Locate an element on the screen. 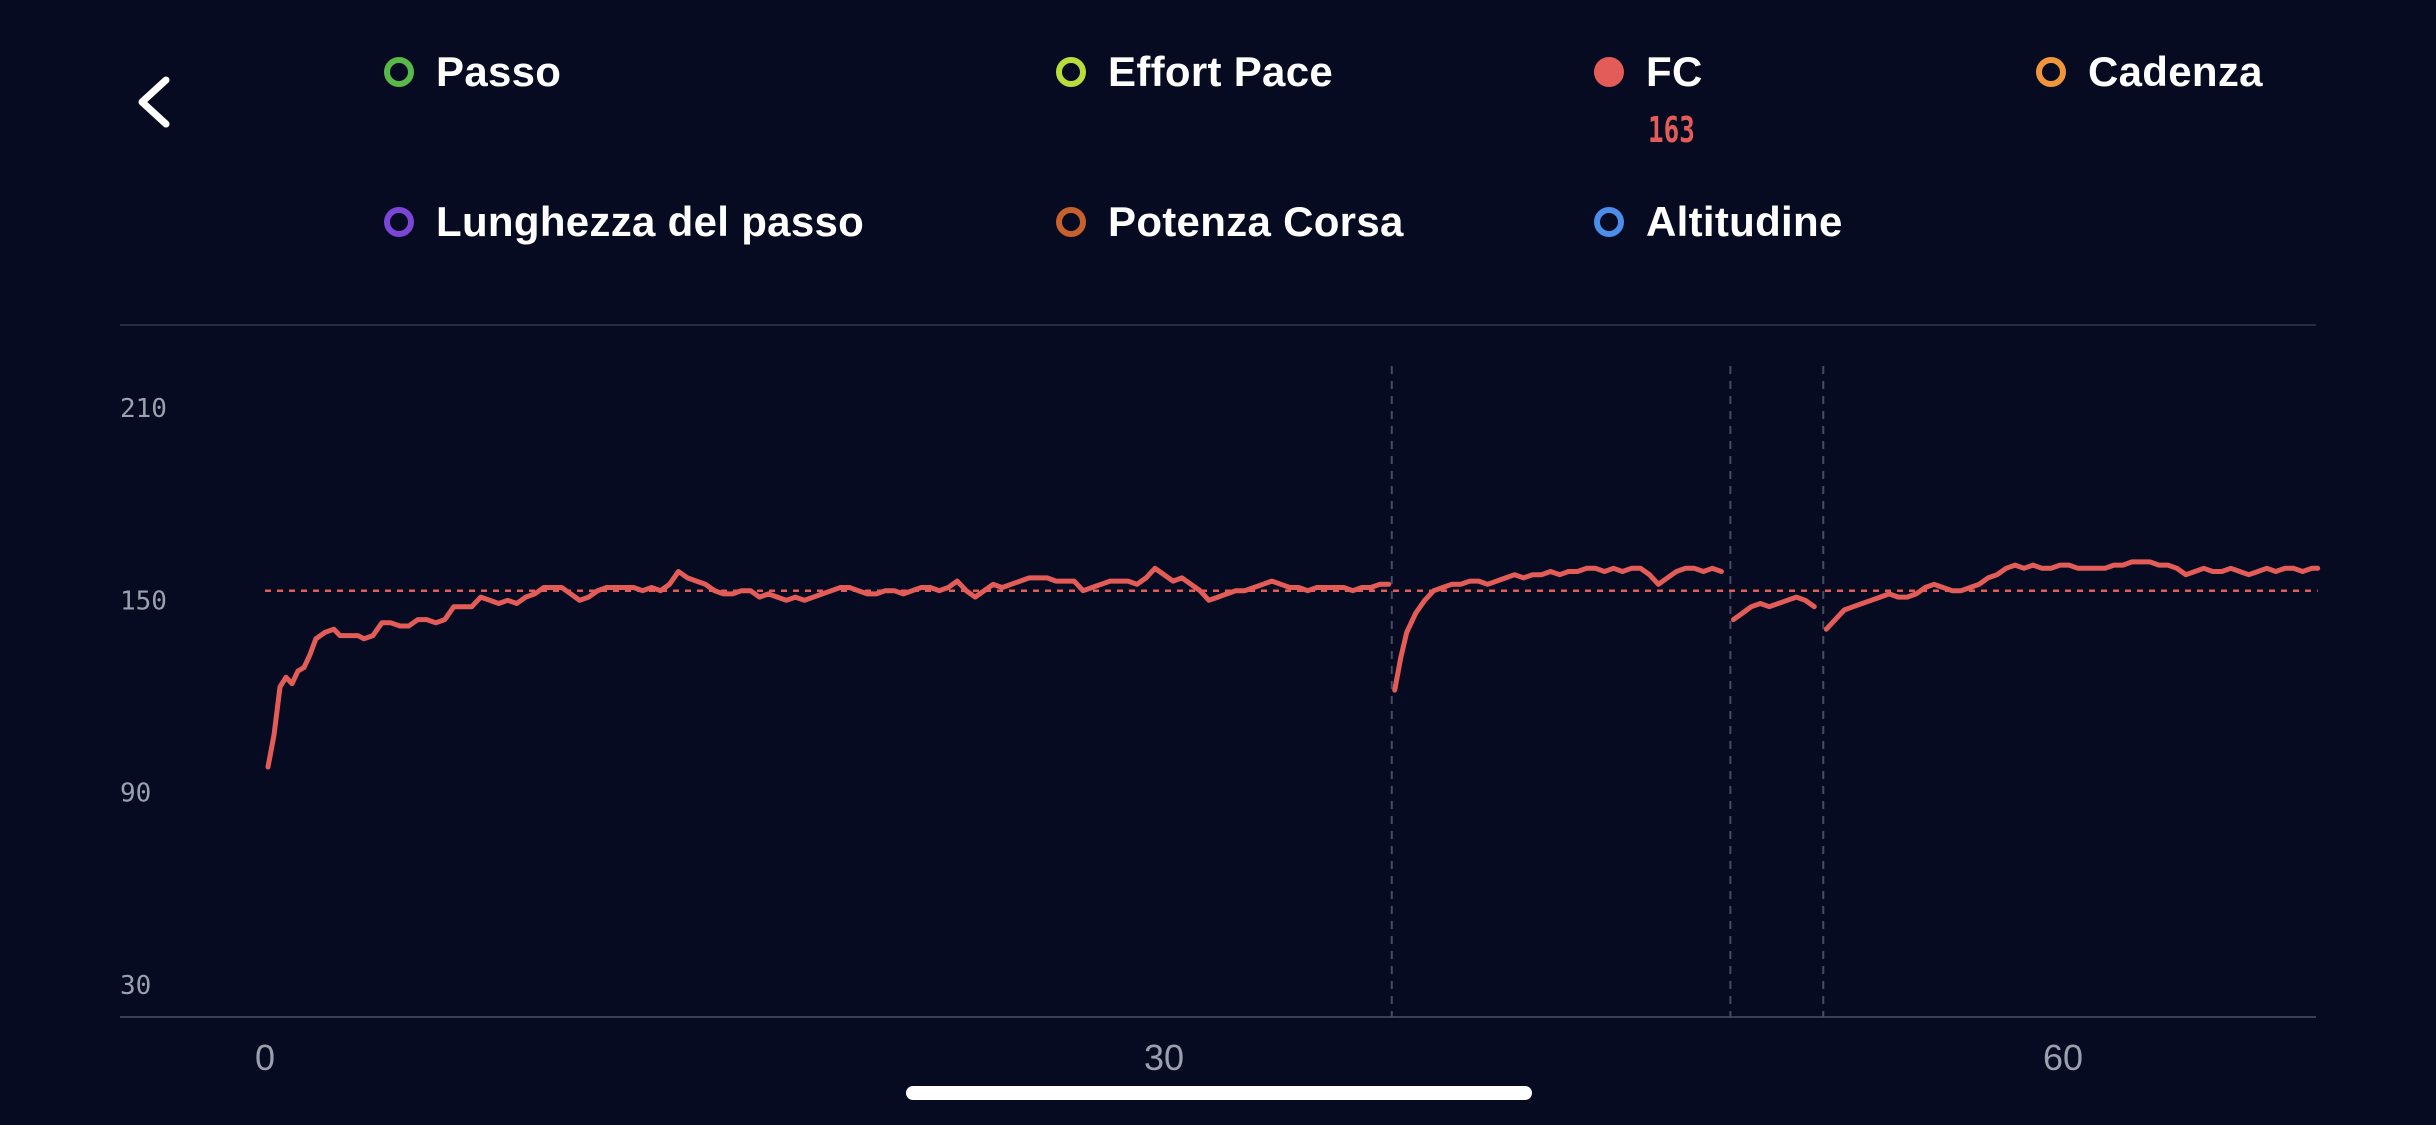 This screenshot has width=2436, height=1125. legend-item-altitudine: Altitudine is located at coordinates (1718, 222).